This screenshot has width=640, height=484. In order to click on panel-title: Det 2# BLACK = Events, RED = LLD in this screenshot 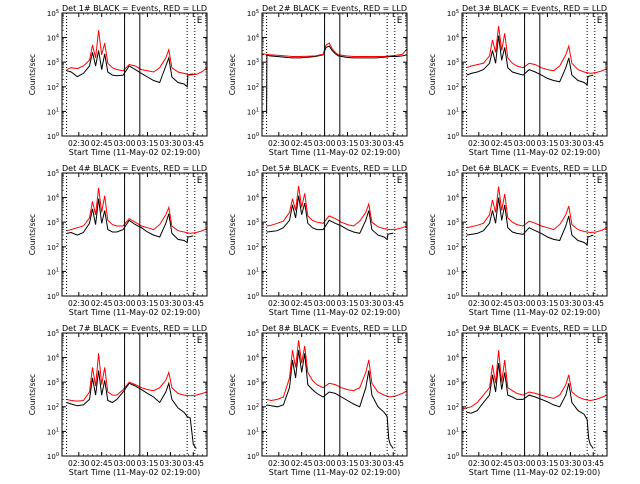, I will do `click(334, 8)`.